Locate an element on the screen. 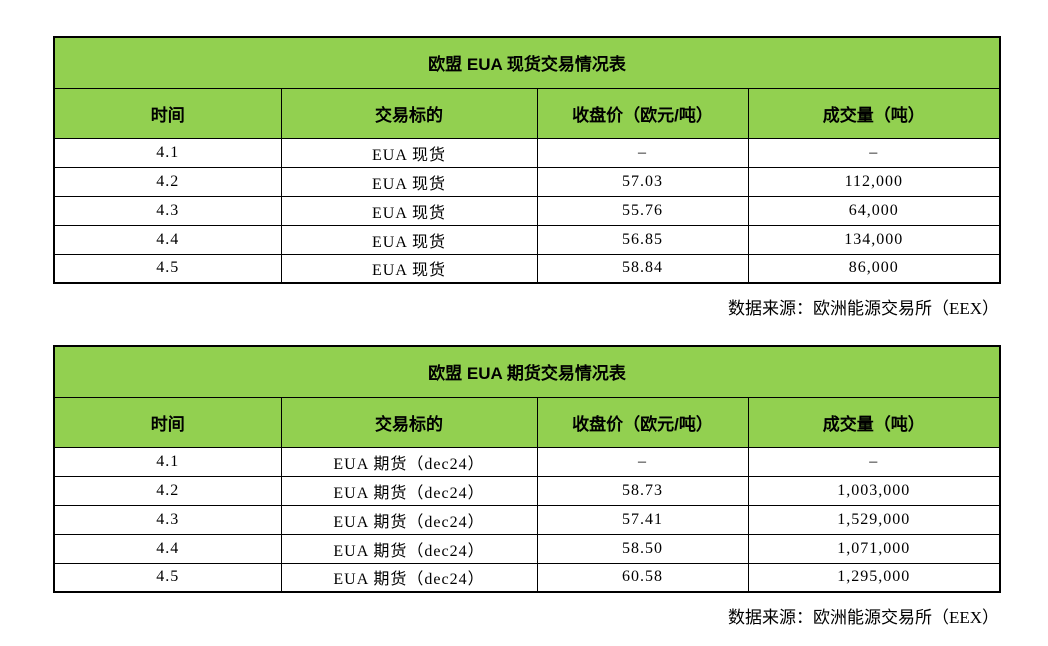 This screenshot has height=646, width=1048. table-row: 4.1 EUA 现货 – – is located at coordinates (527, 152).